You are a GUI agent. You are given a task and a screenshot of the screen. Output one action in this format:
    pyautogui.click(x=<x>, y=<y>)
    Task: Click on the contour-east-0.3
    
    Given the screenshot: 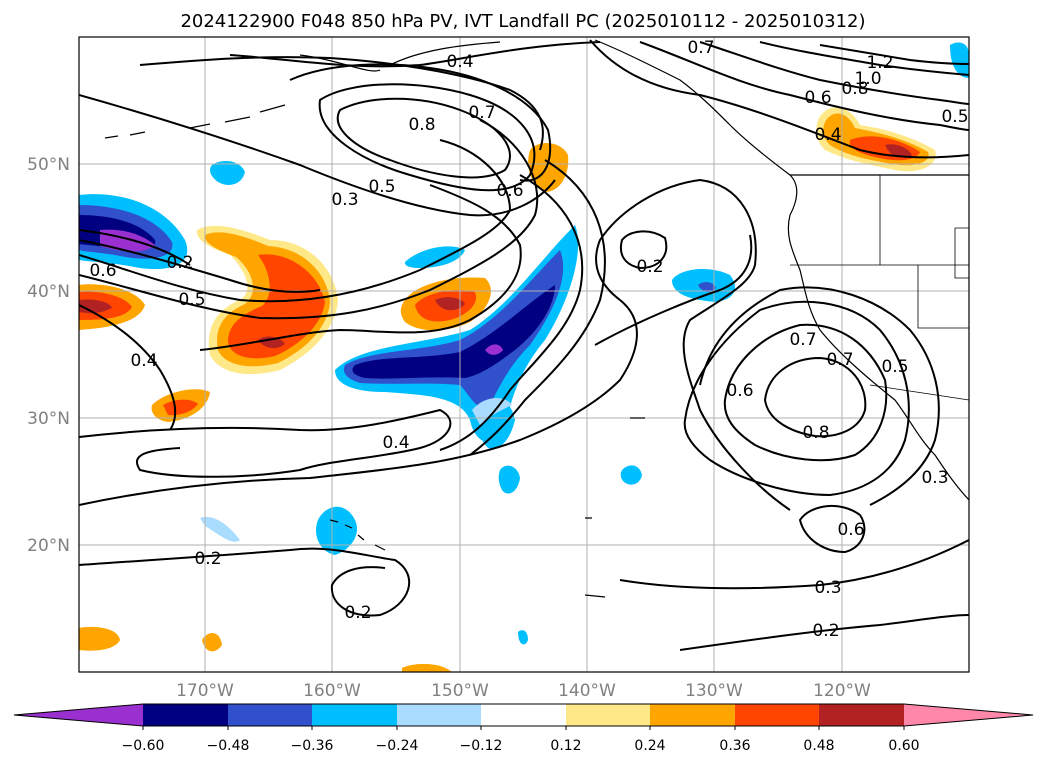 What is the action you would take?
    pyautogui.click(x=794, y=564)
    